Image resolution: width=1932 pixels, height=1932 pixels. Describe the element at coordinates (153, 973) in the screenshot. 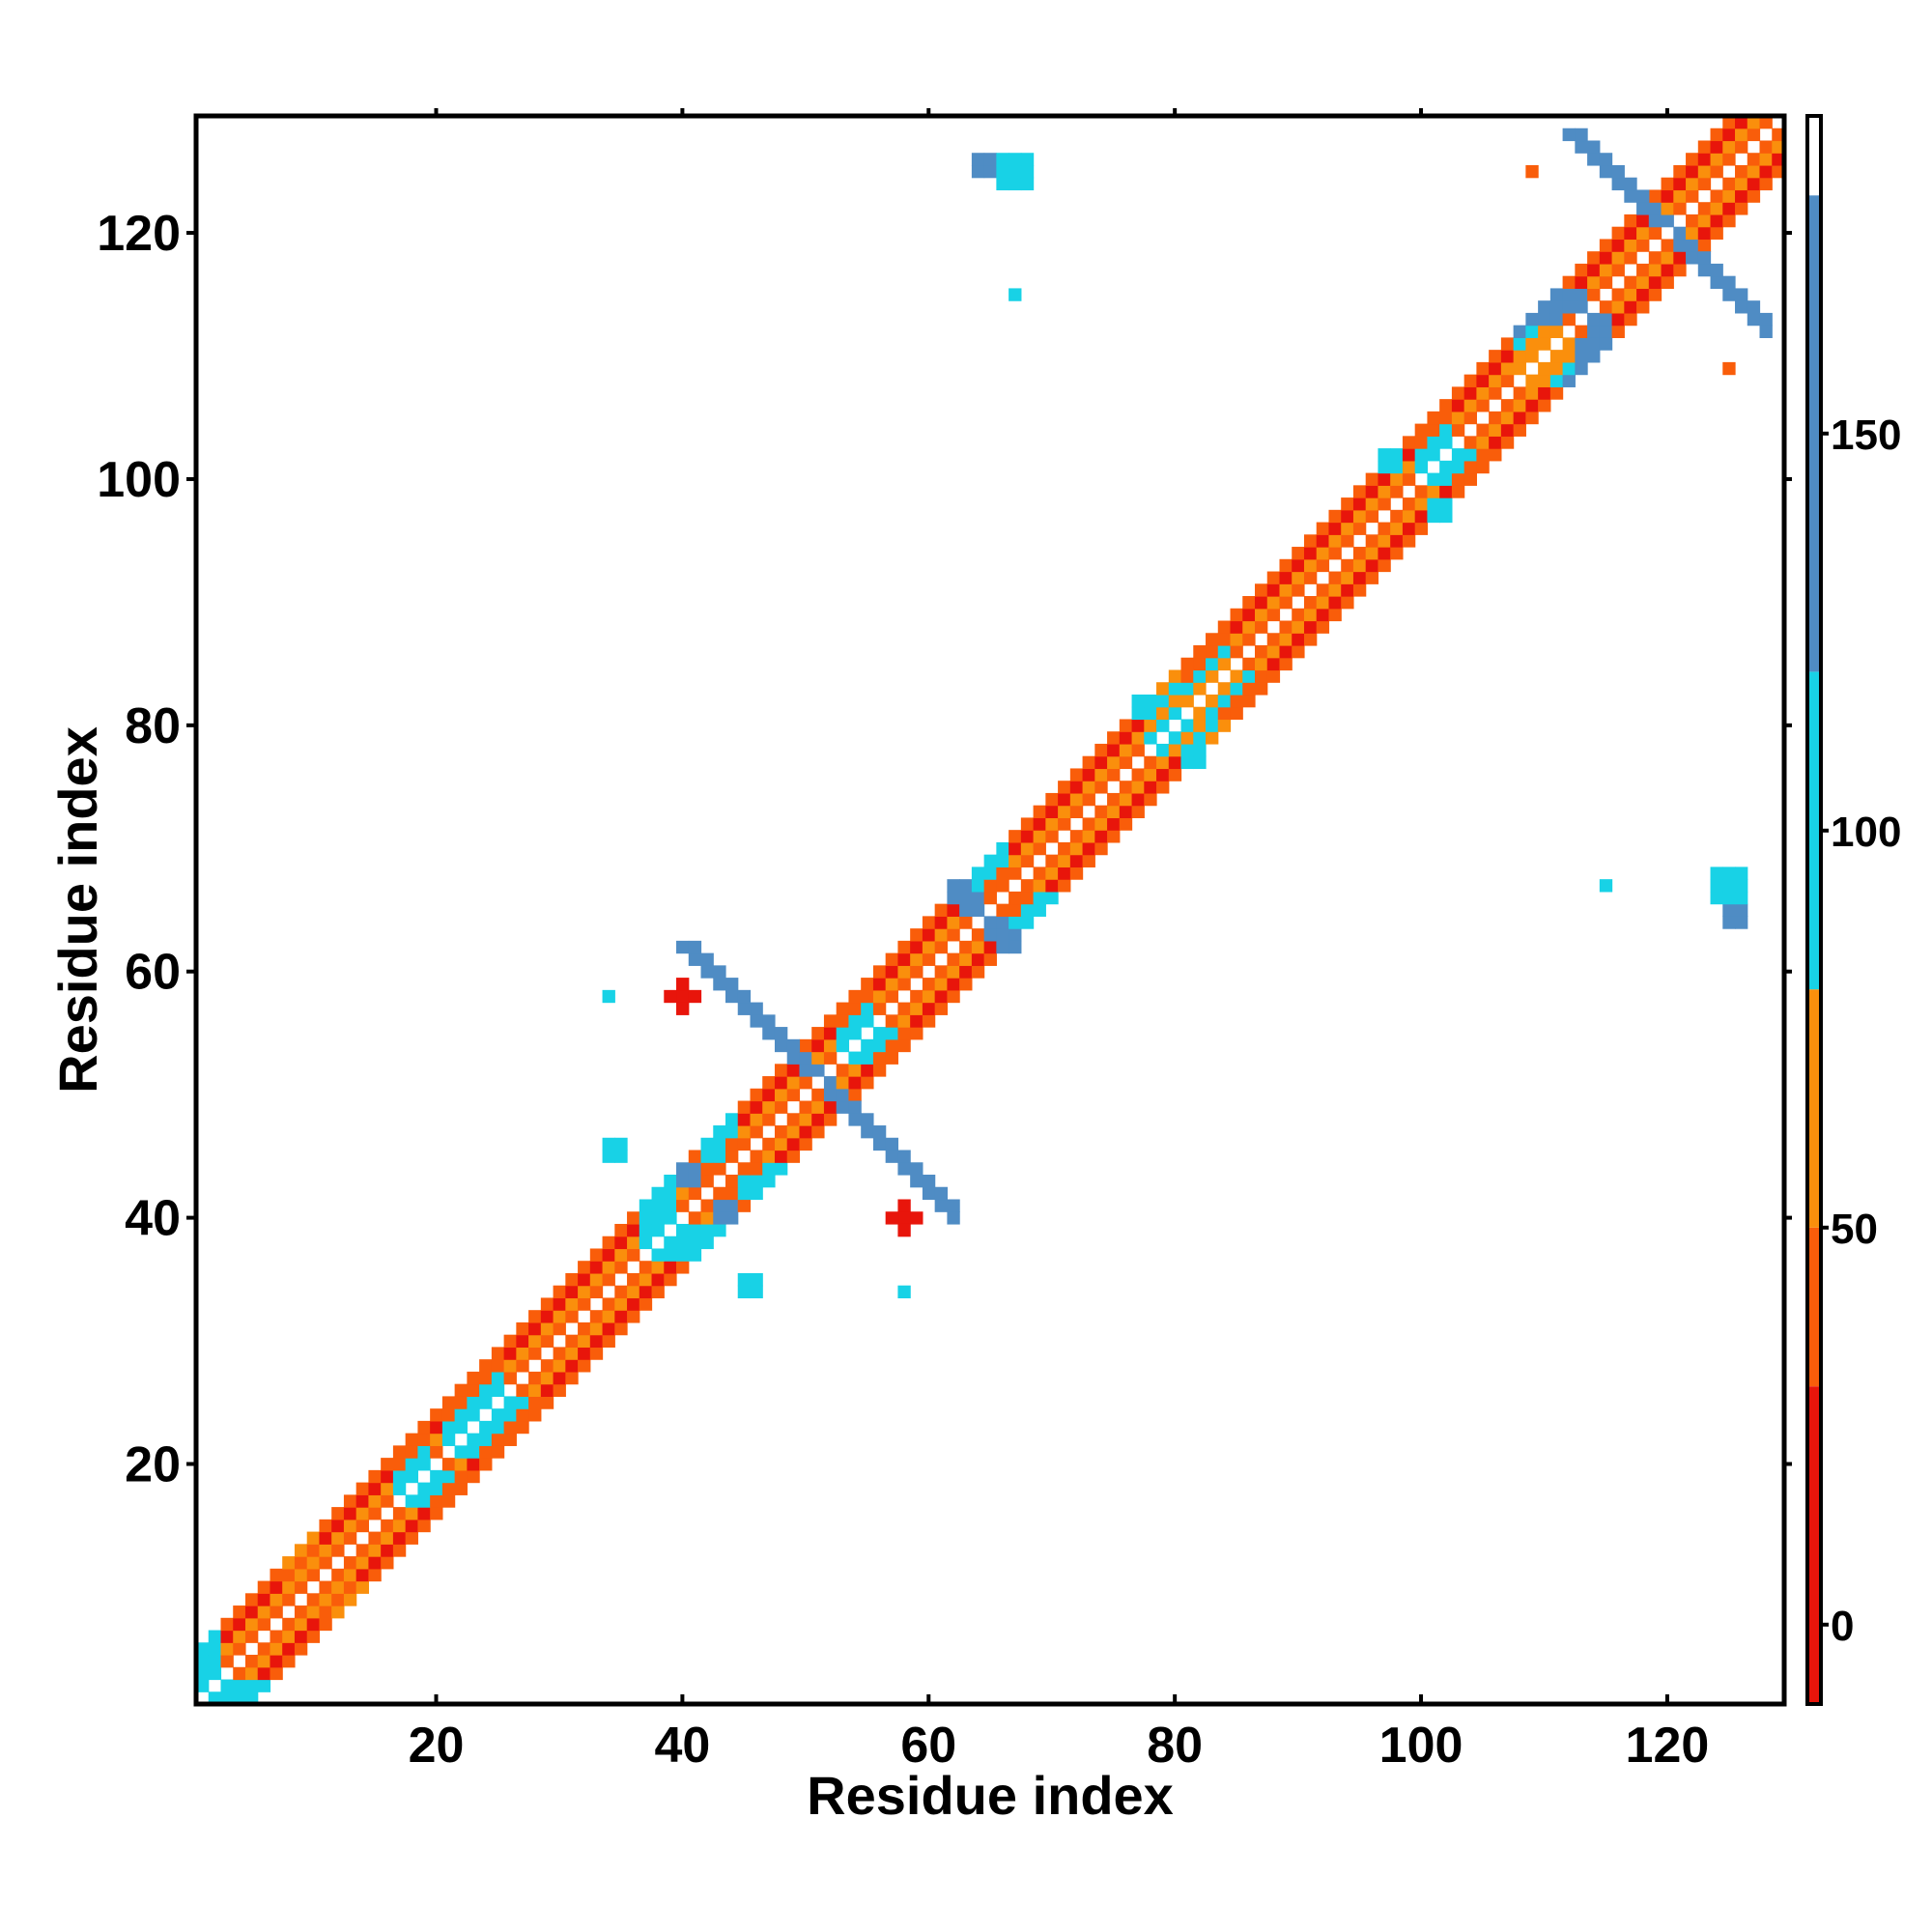

I see `y-tick-label: 60` at that location.